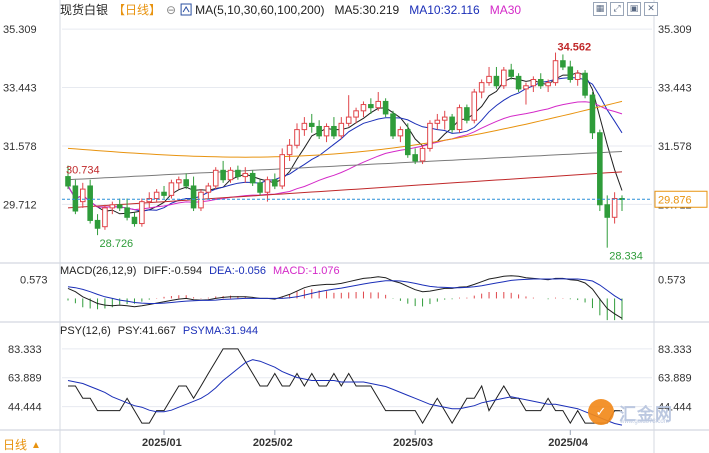 Image resolution: width=709 pixels, height=453 pixels. What do you see at coordinates (413, 443) in the screenshot?
I see `x-axis-label: 2025/03` at bounding box center [413, 443].